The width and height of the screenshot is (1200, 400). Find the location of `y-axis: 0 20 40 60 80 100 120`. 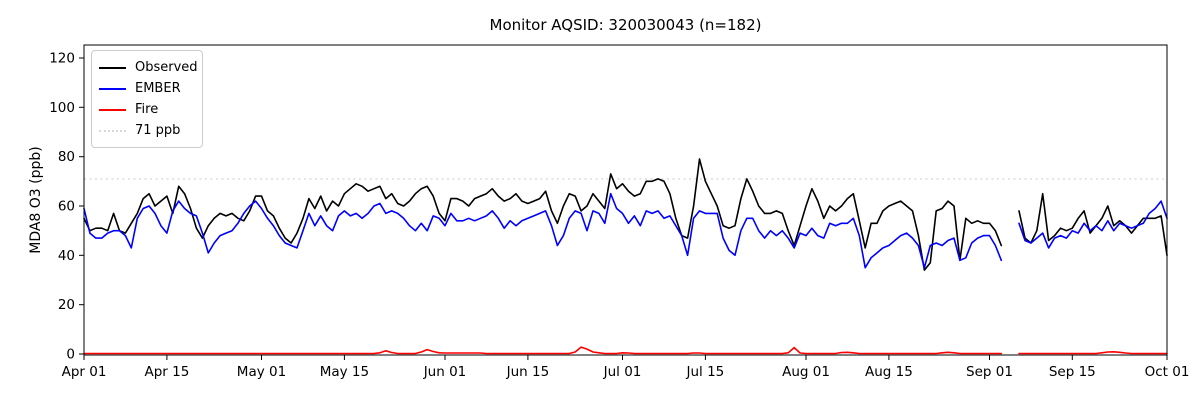

y-axis: 0 20 40 60 80 100 120 is located at coordinates (66, 207).